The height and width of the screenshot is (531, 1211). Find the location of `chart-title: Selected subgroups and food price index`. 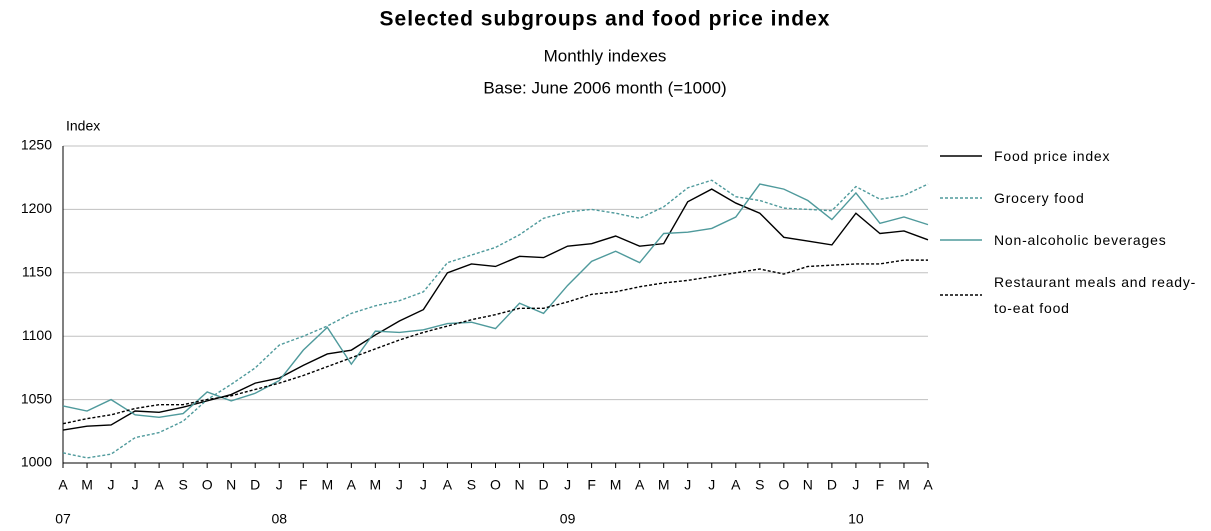

chart-title: Selected subgroups and food price index is located at coordinates (605, 19).